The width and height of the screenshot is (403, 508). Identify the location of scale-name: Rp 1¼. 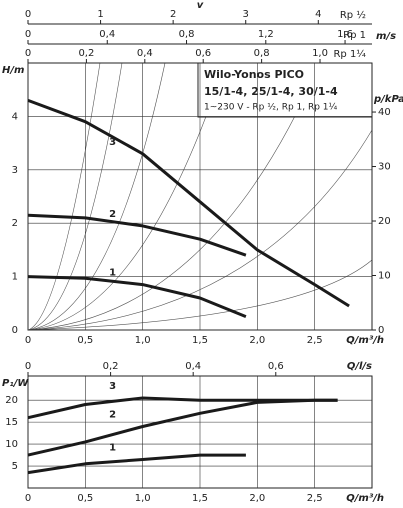
(349, 54).